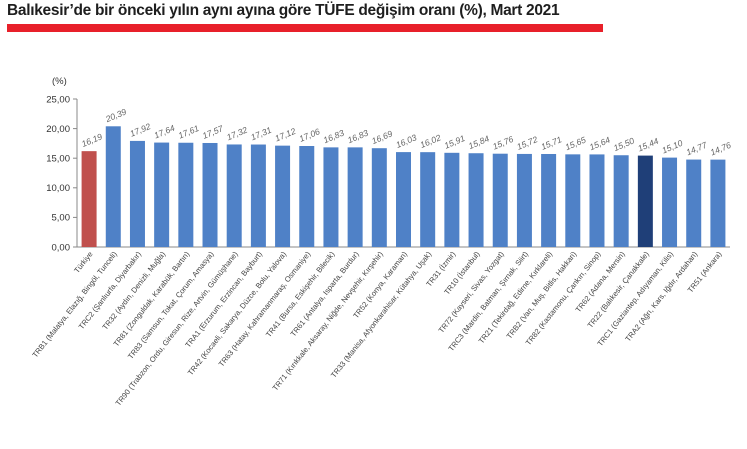  I want to click on bar-value-label: 15,91, so click(455, 142).